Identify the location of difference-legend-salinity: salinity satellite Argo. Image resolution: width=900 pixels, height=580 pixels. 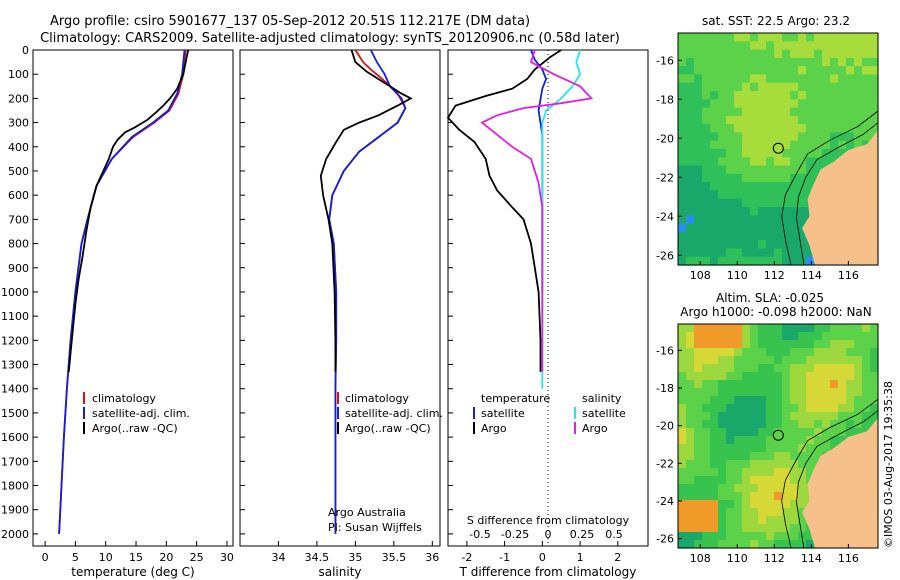
(600, 413).